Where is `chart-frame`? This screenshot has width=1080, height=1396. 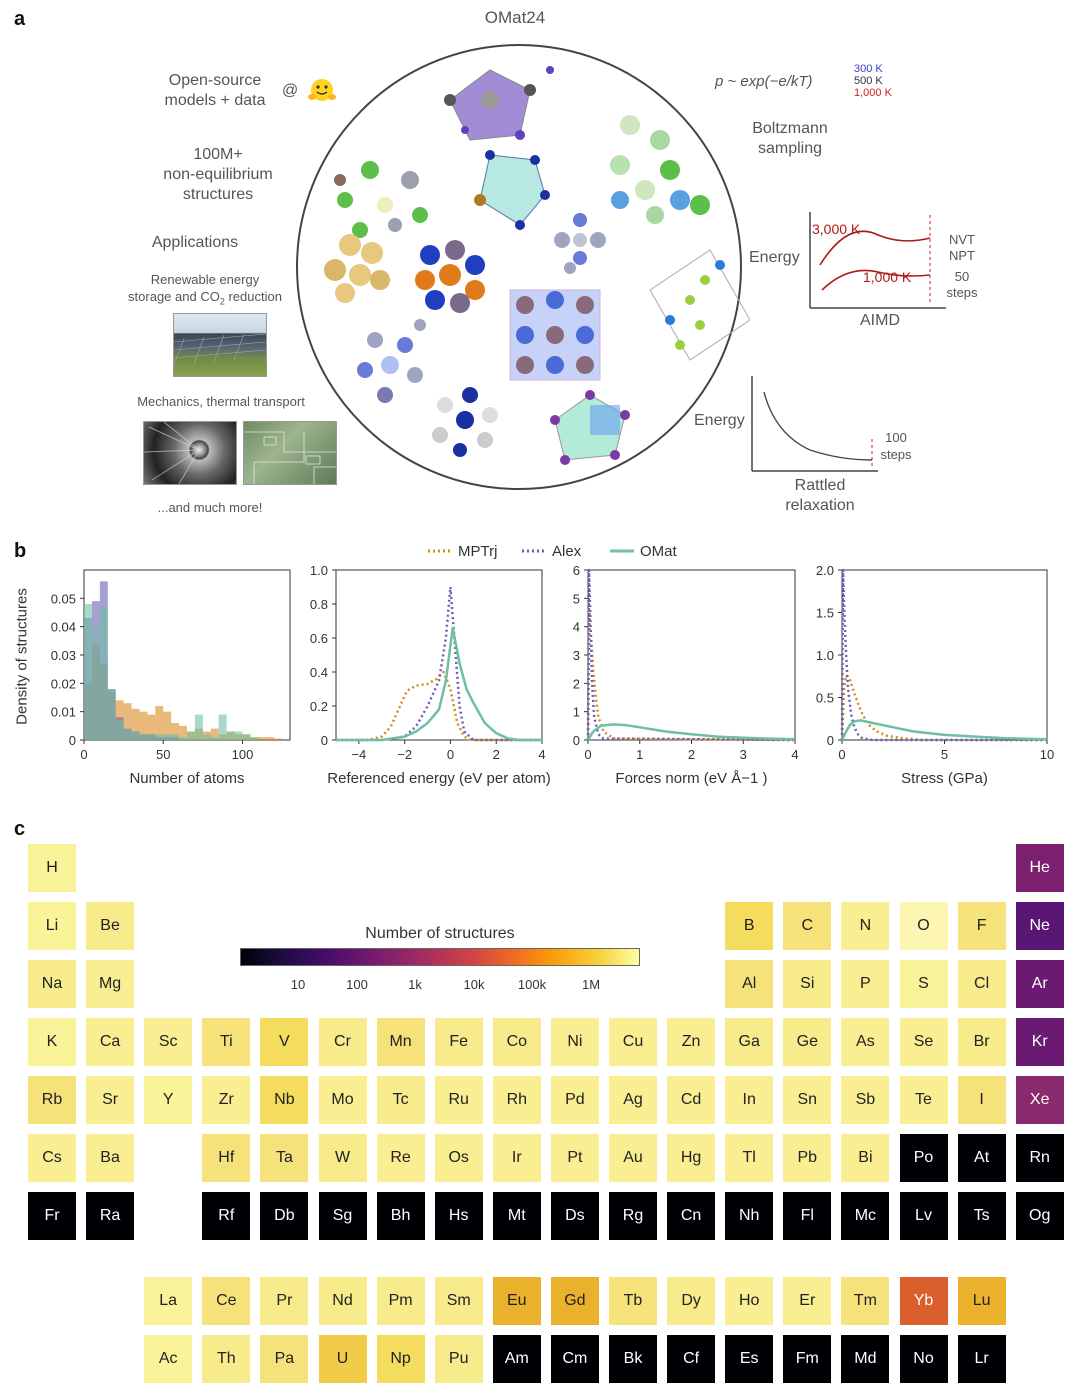 chart-frame is located at coordinates (691, 655).